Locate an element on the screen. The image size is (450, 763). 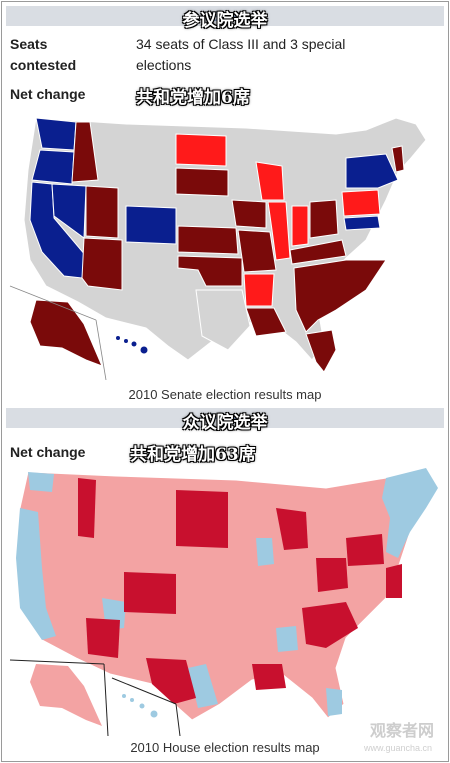
state-ohio is located at coordinates (324, 219).